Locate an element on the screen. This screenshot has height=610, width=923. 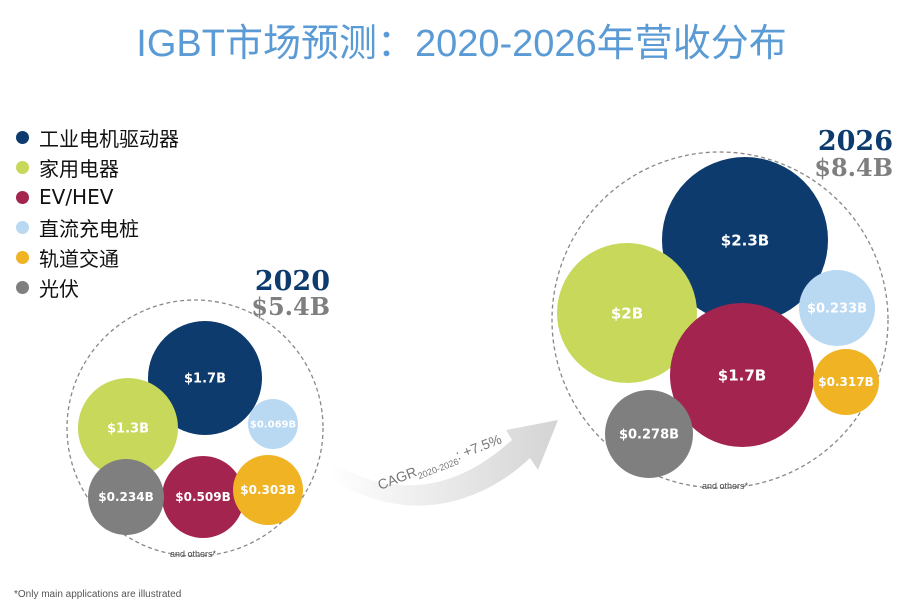
bubble-label-2026-0: $2.3B is located at coordinates (745, 240).